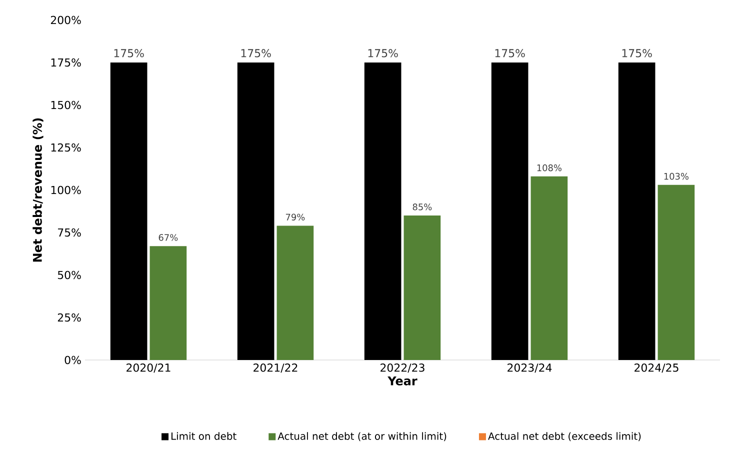  What do you see at coordinates (656, 368) in the screenshot?
I see `x-tick-label: 2024/25` at bounding box center [656, 368].